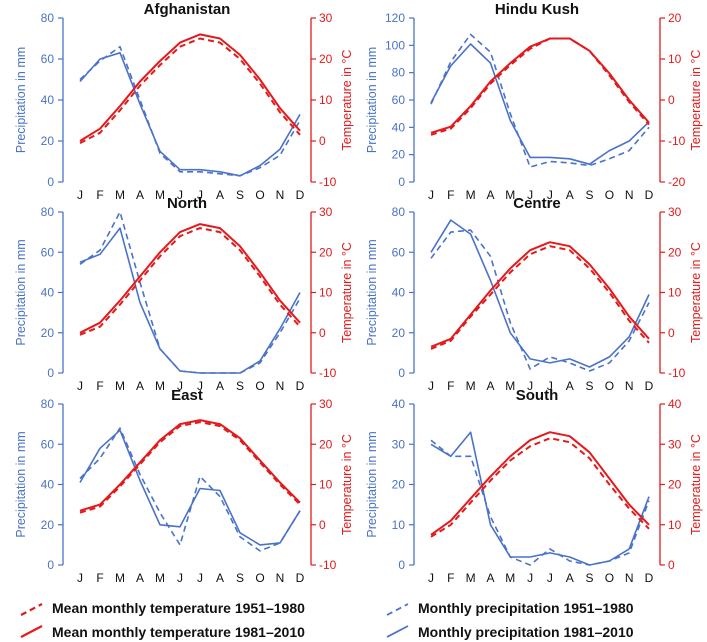 Image resolution: width=707 pixels, height=642 pixels. Describe the element at coordinates (399, 525) in the screenshot. I see `left-tick-label: 10` at that location.